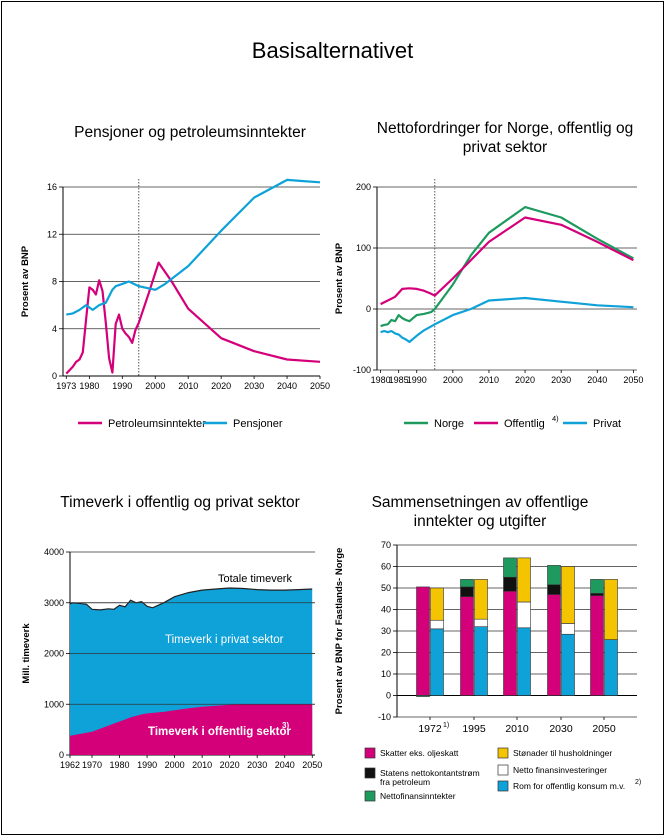 The height and width of the screenshot is (836, 665). What do you see at coordinates (474, 729) in the screenshot?
I see `sammensetning-category-label: 1995` at bounding box center [474, 729].